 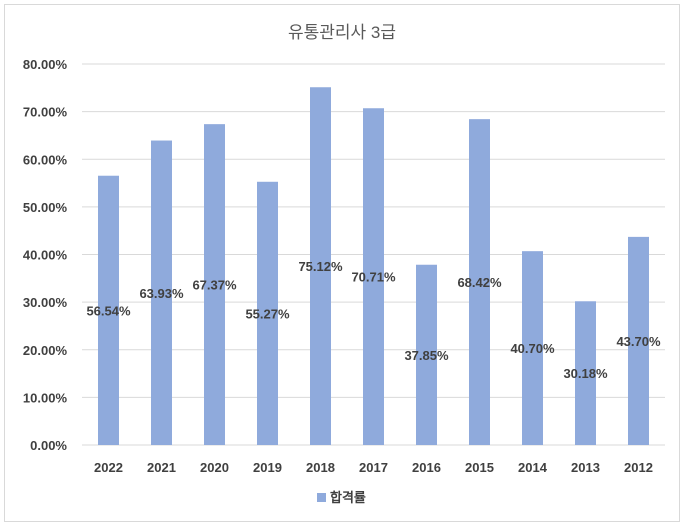 I want to click on y-tick-label: 60.00%, so click(x=45, y=159).